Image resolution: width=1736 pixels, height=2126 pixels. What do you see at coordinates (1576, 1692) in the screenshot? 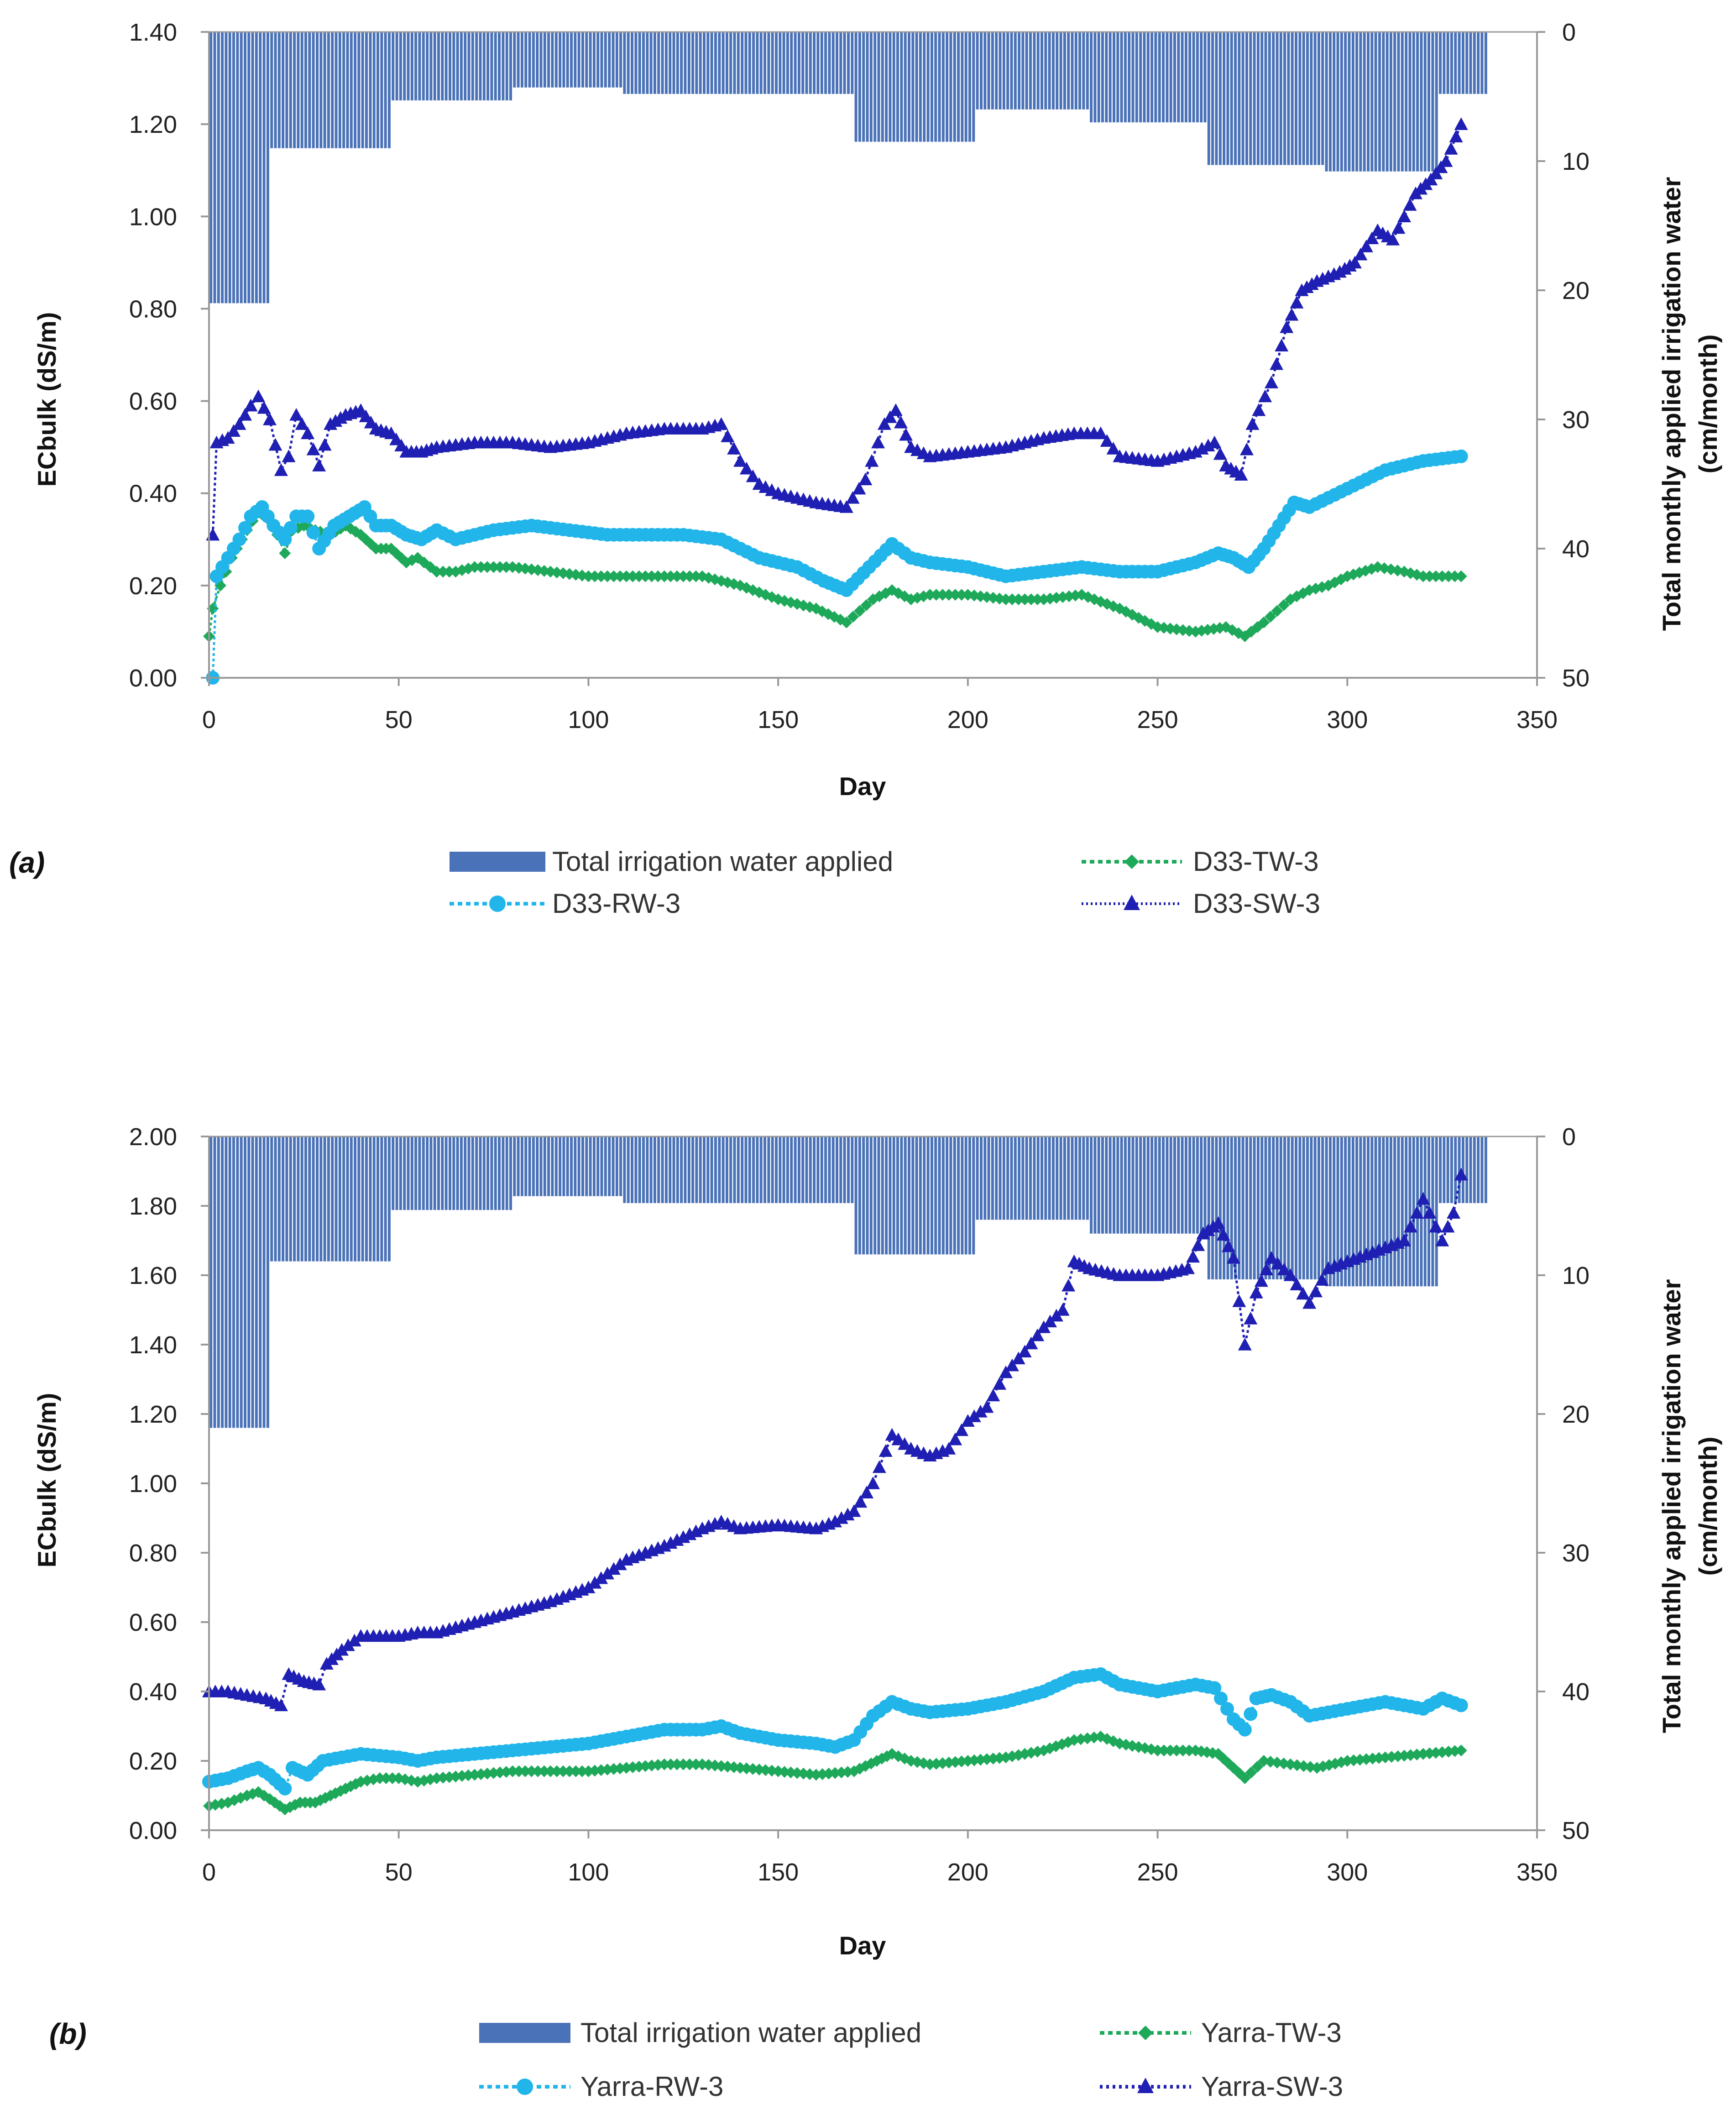
I see `y2-tick-label: 40` at bounding box center [1576, 1692].